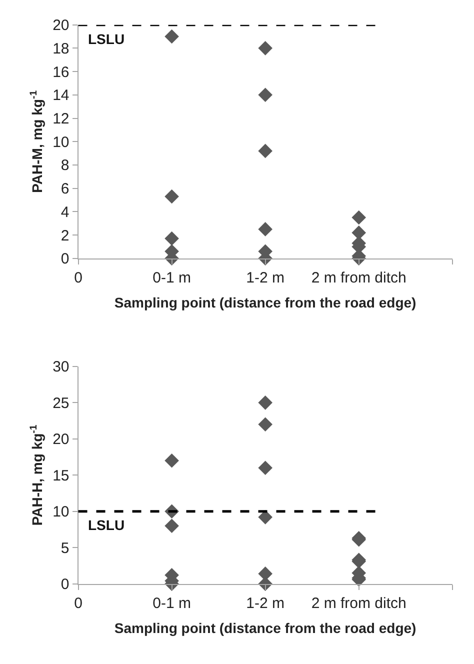  I want to click on y-tick-label: 16, so click(61, 72).